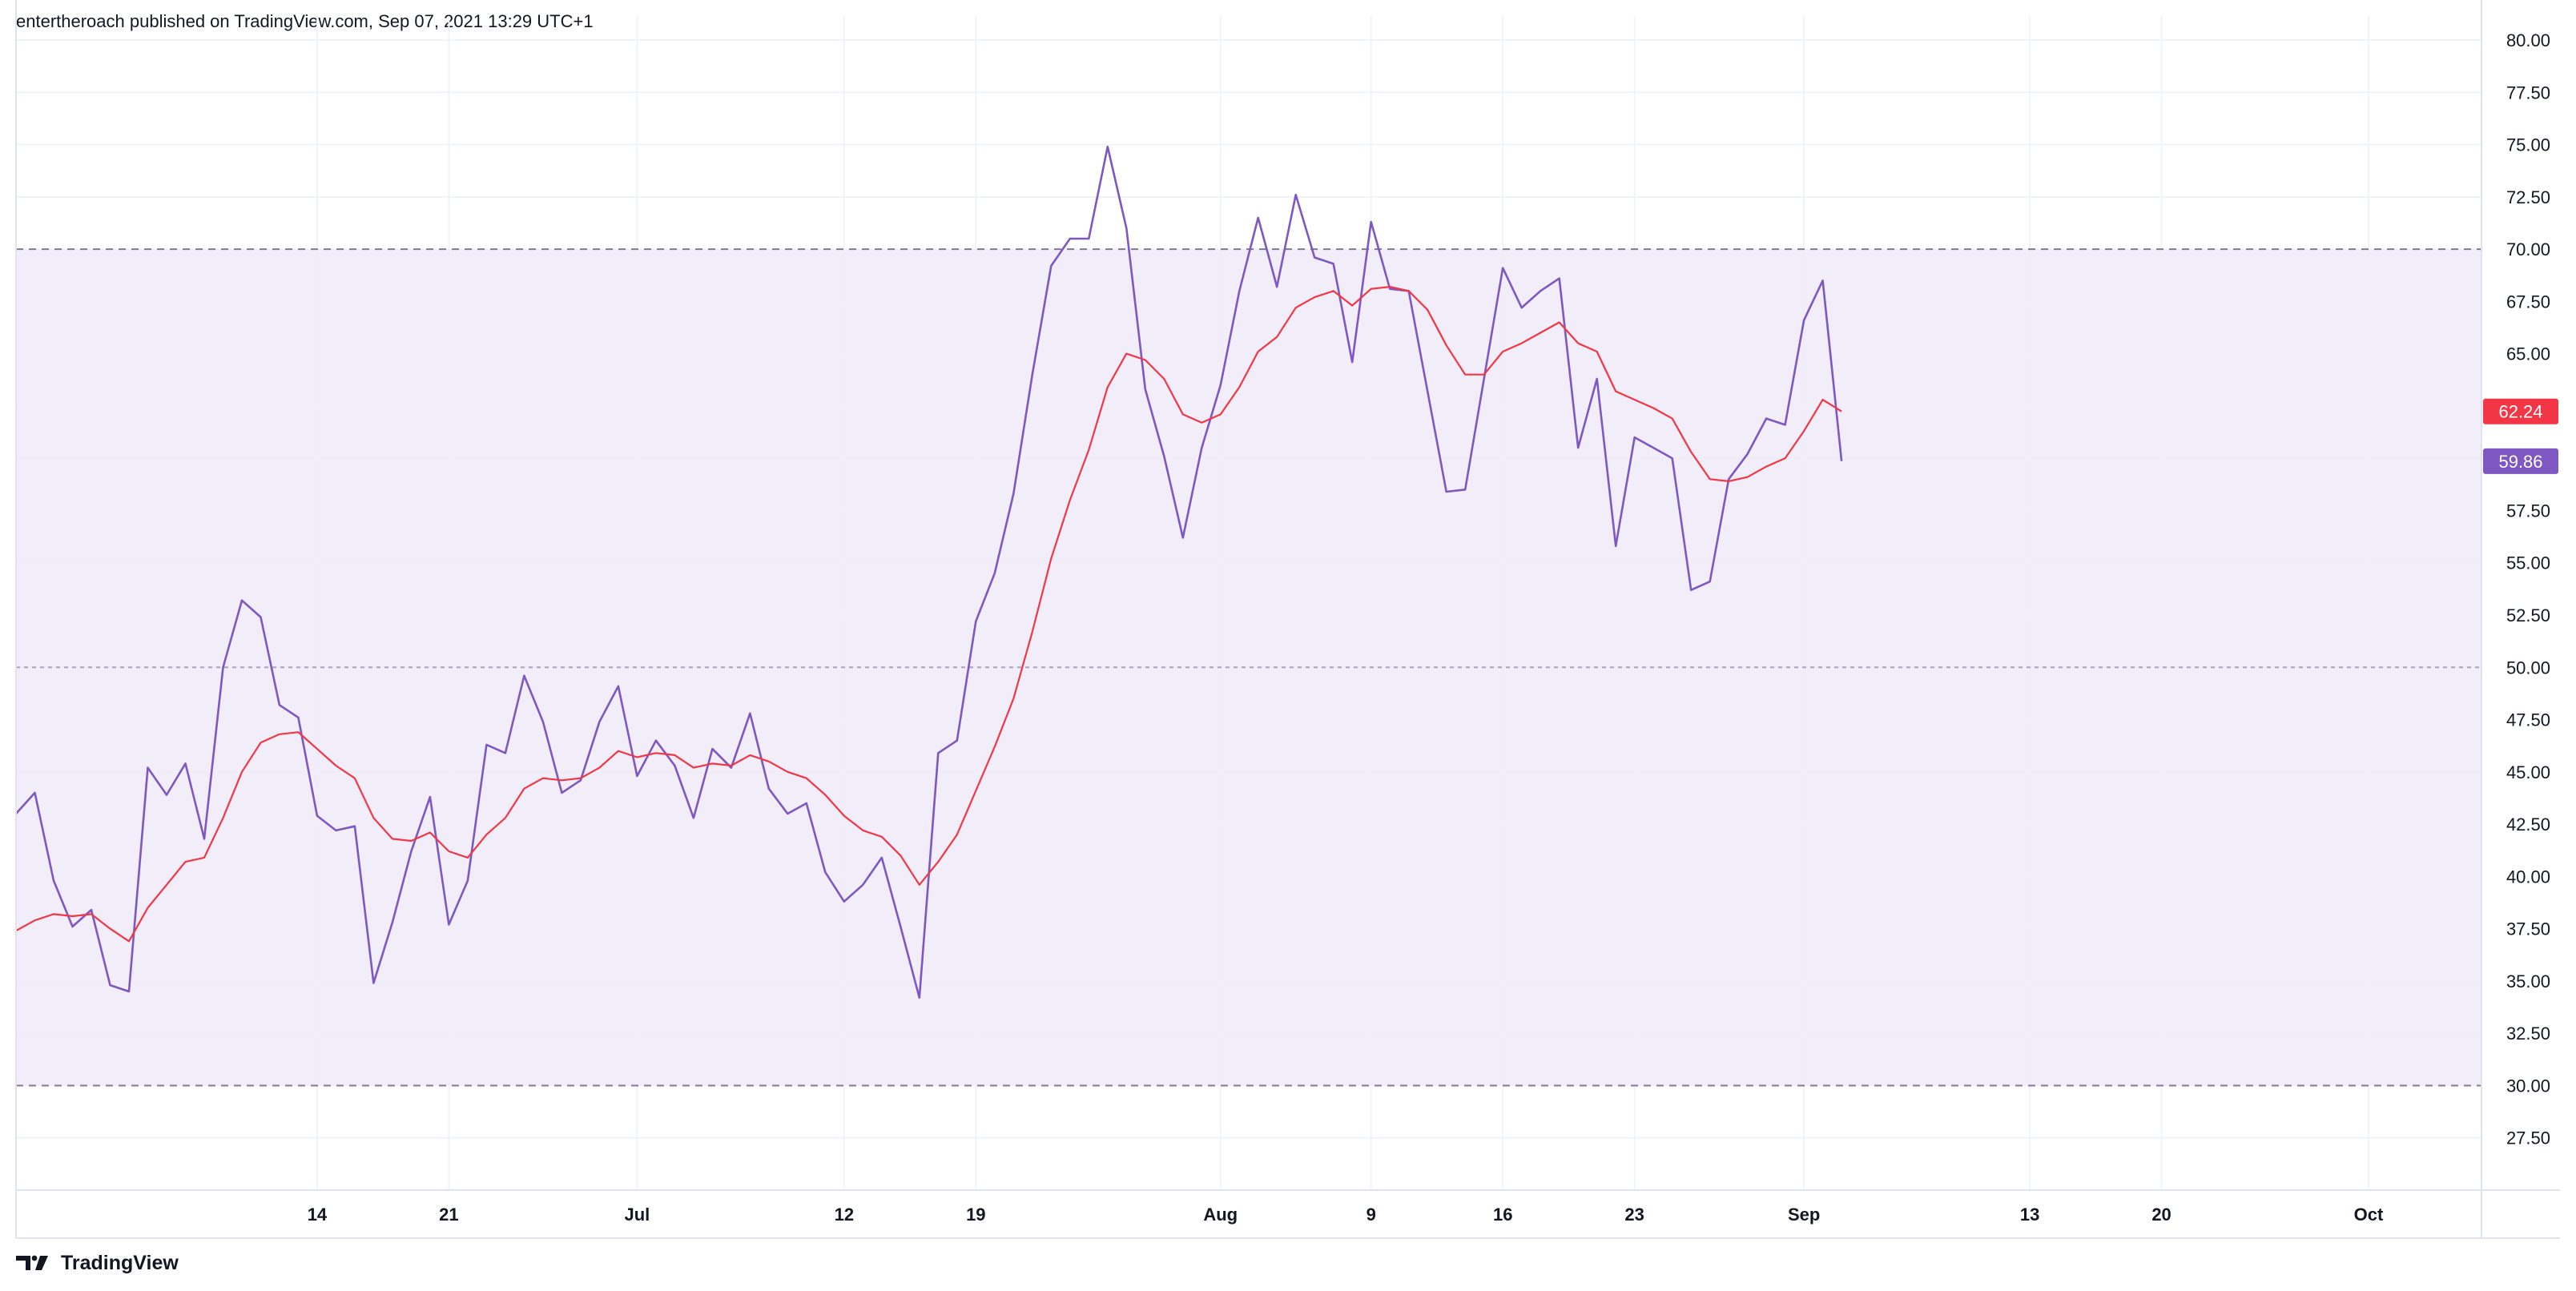  I want to click on y-tick-label: 30.00, so click(2528, 1086).